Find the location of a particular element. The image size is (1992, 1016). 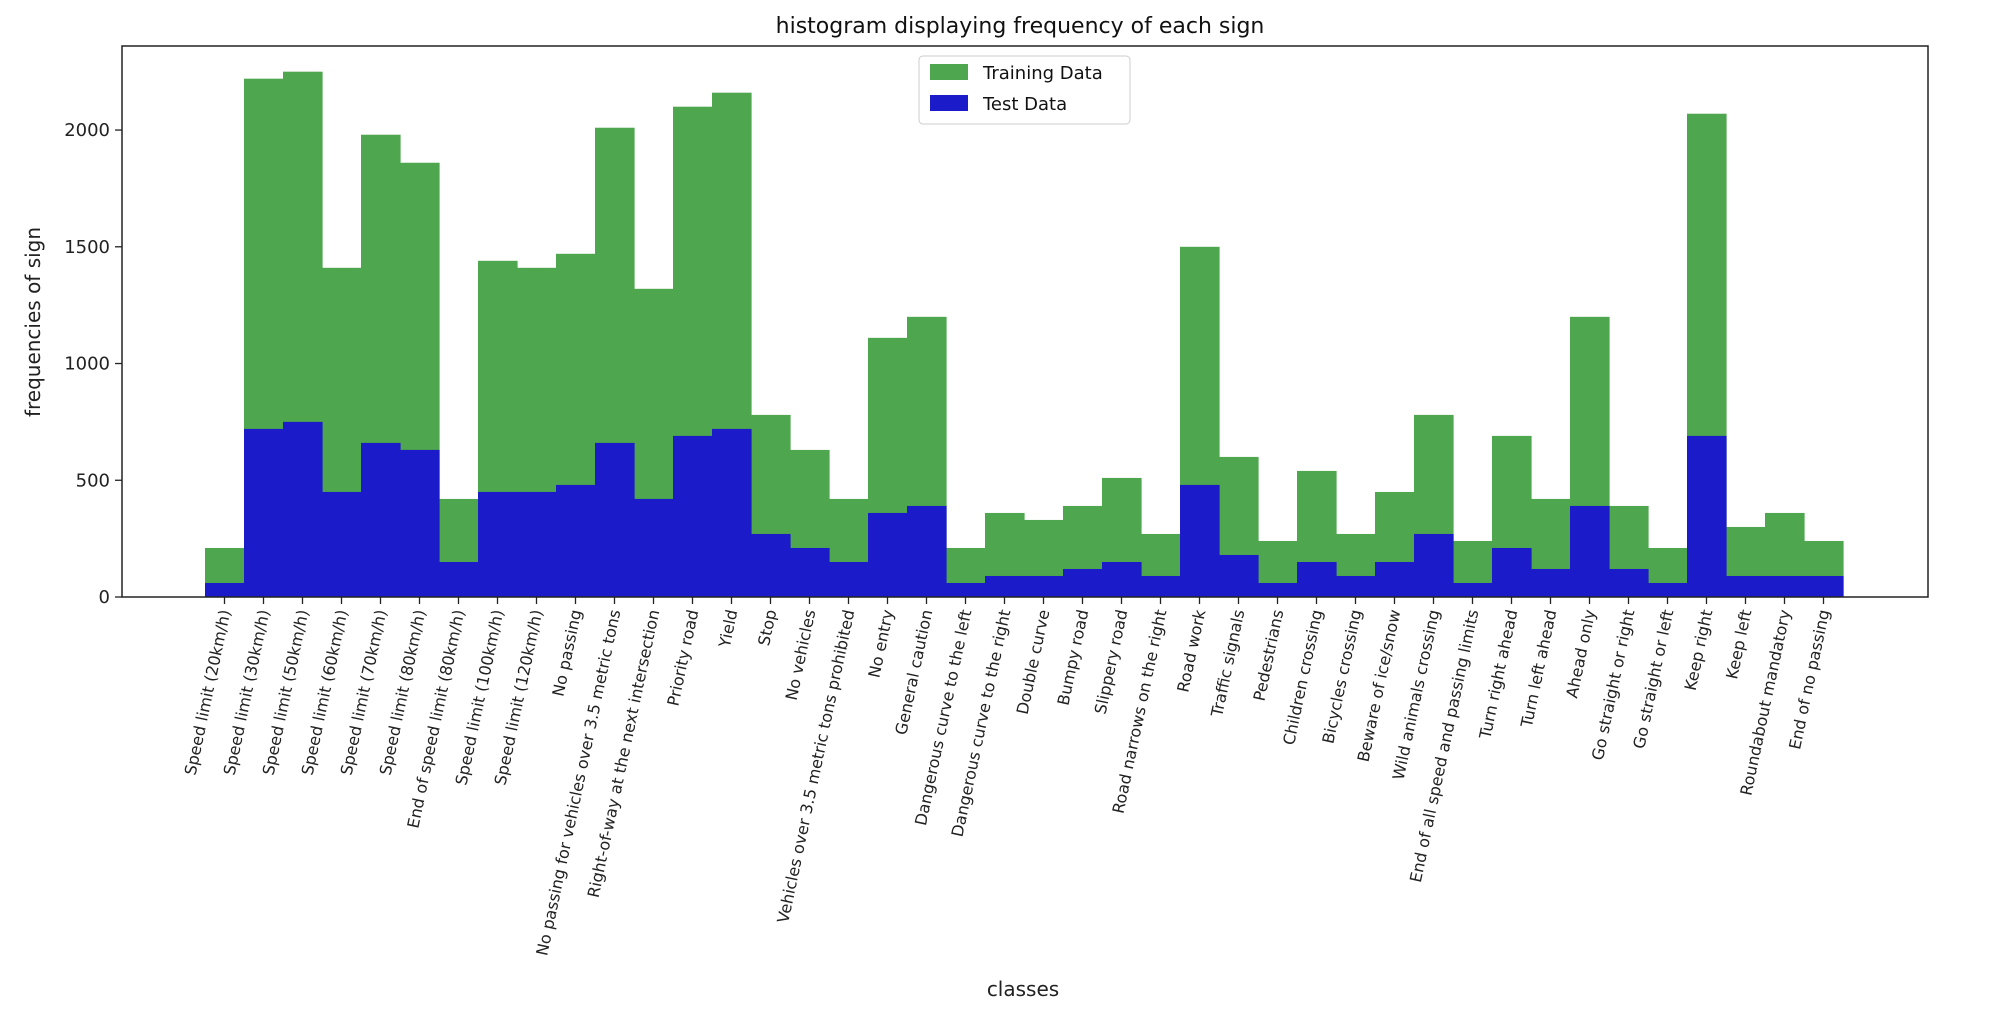

x-tick-label: Road work is located at coordinates (1191, 650).